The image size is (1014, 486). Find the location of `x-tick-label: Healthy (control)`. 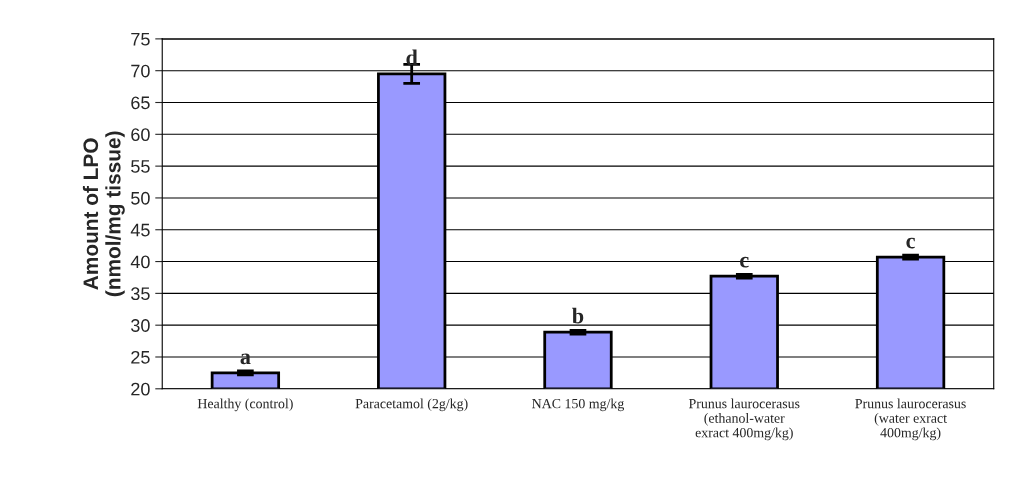

x-tick-label: Healthy (control) is located at coordinates (245, 405).